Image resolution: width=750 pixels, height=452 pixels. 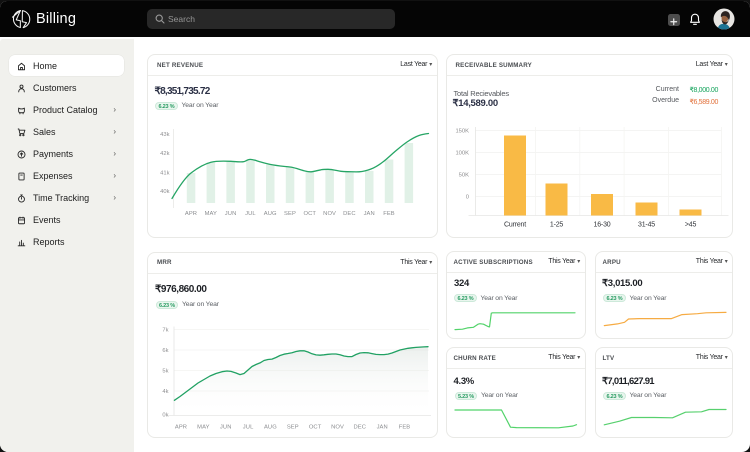 I want to click on svg-text: 4k, so click(x=165, y=392).